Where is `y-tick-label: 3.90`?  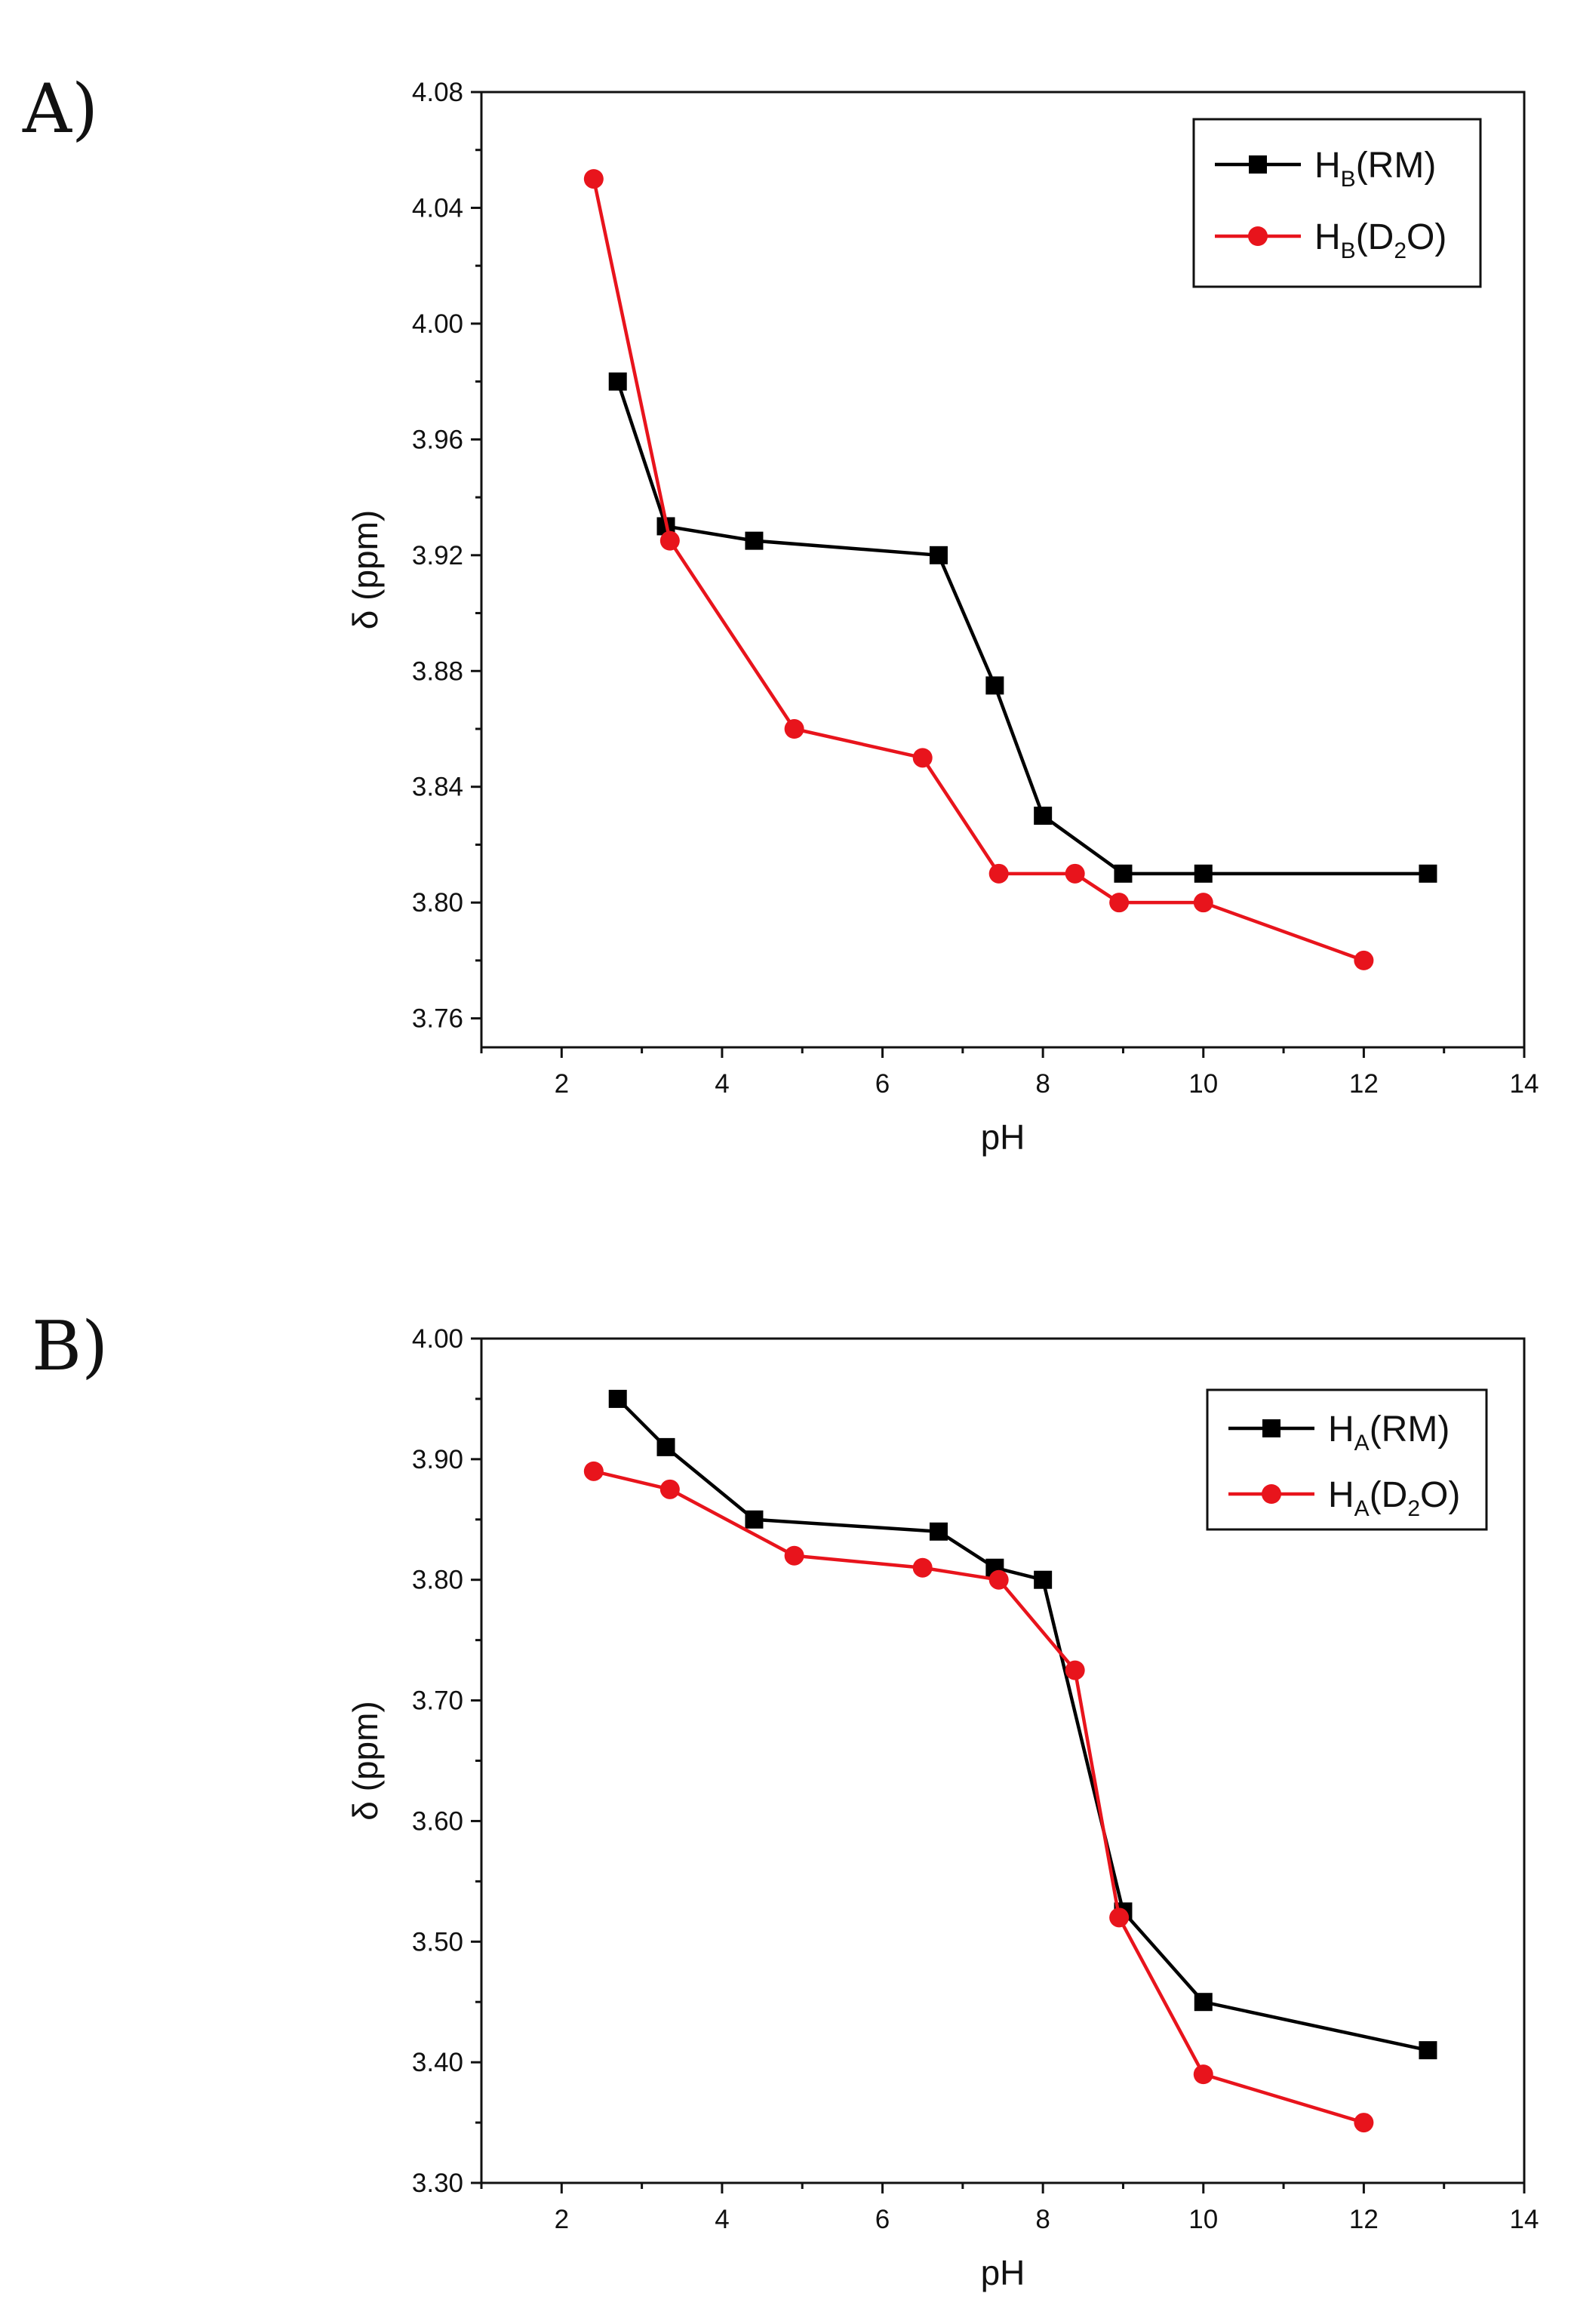 y-tick-label: 3.90 is located at coordinates (437, 1459).